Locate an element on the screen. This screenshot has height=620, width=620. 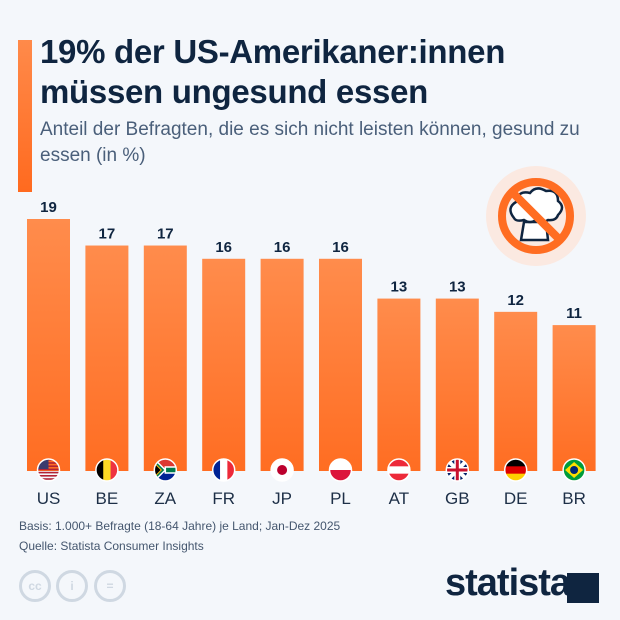
bar-fr is located at coordinates (224, 364).